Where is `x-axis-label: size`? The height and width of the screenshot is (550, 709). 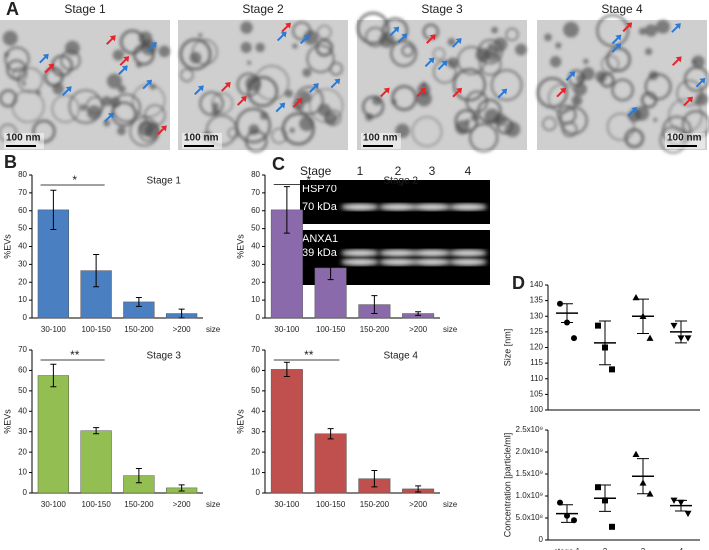 x-axis-label: size is located at coordinates (213, 329).